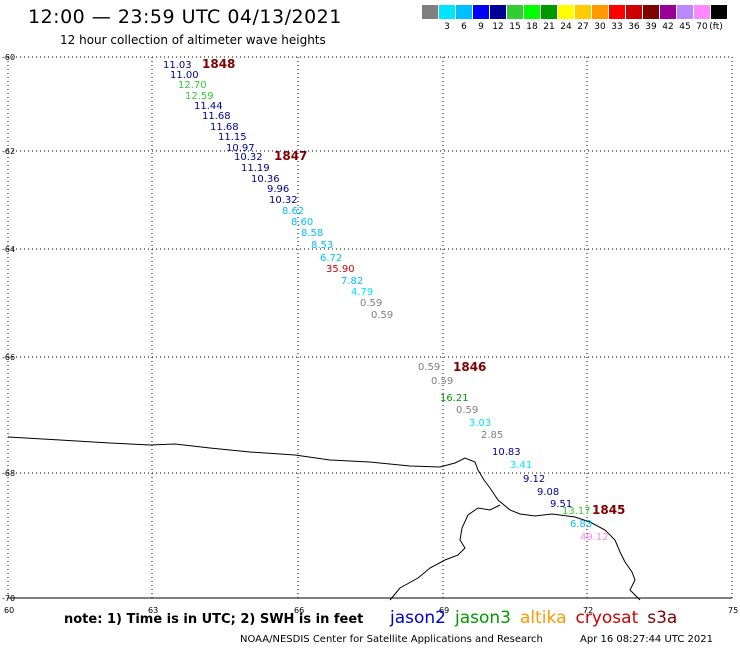  Describe the element at coordinates (240, 148) in the screenshot. I see `wave-height-label: 10.97` at that location.